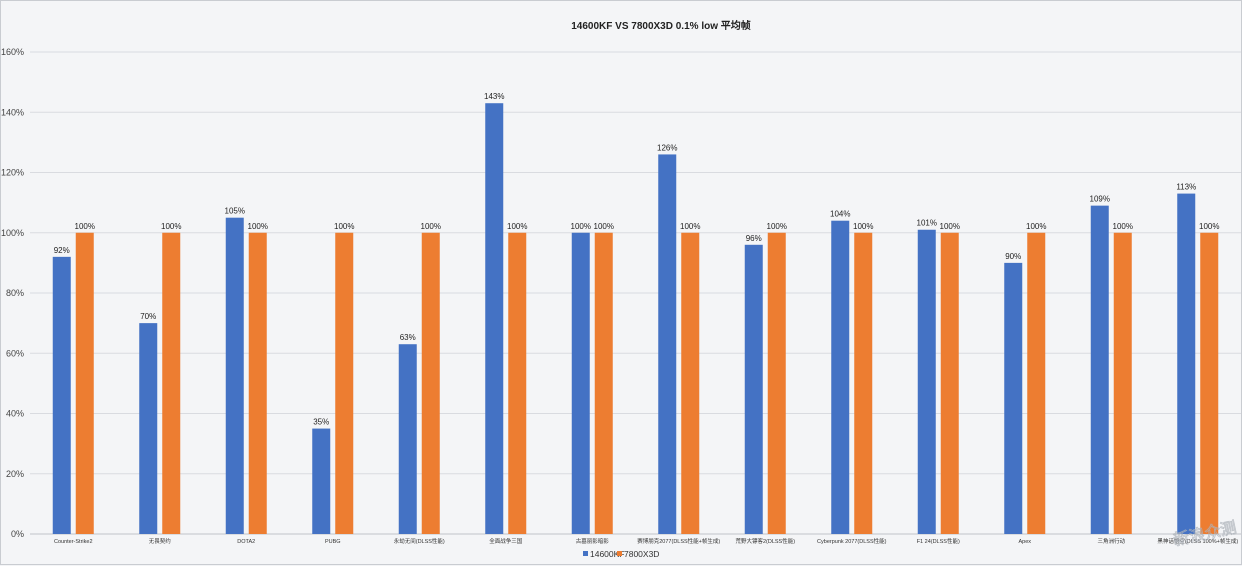  What do you see at coordinates (607, 554) in the screenshot?
I see `legend-label: 14600KF` at bounding box center [607, 554].